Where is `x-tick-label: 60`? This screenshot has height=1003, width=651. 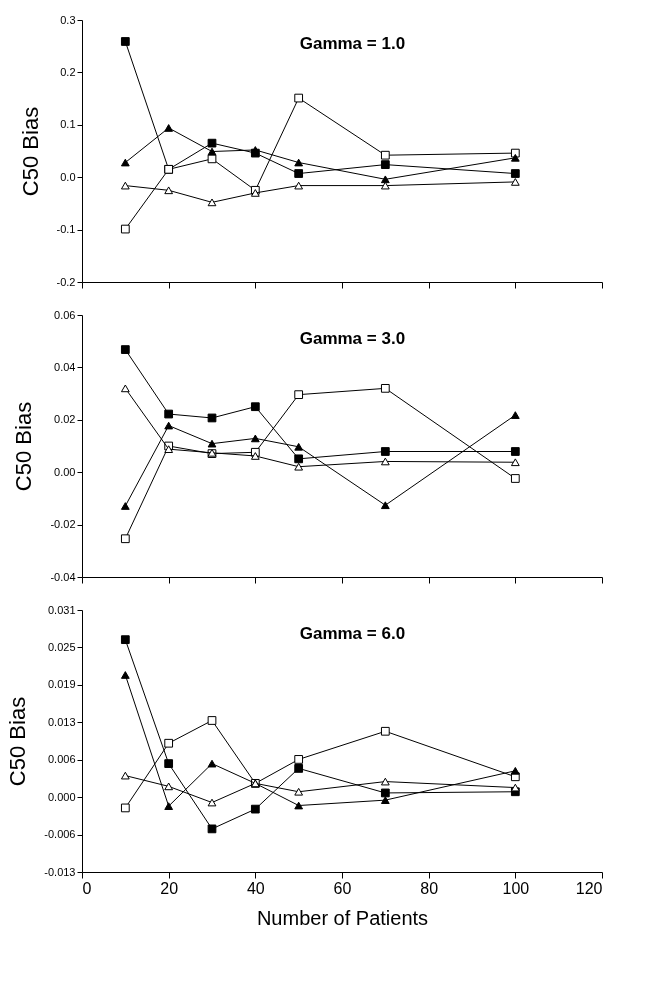
x-tick-label: 60 is located at coordinates (342, 888).